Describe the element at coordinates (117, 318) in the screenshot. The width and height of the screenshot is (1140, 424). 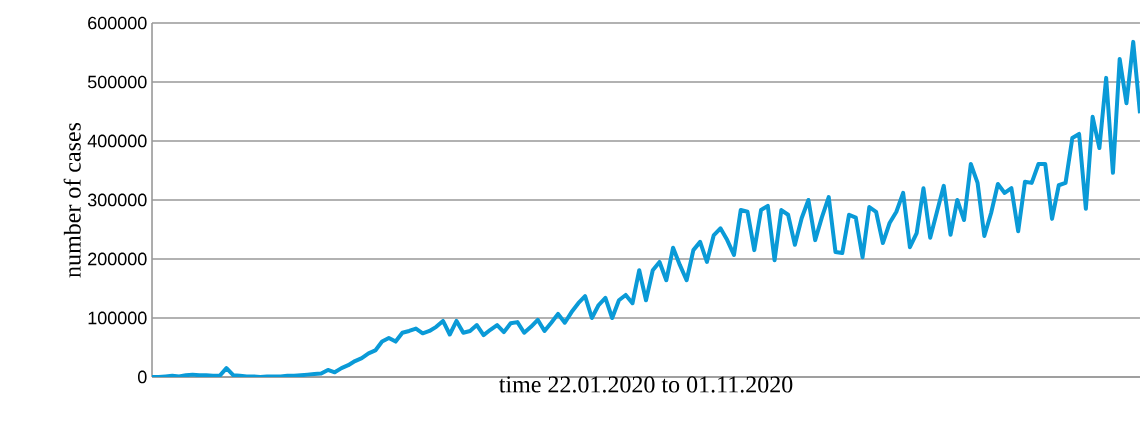
I see `y-tick-label: 100000` at that location.